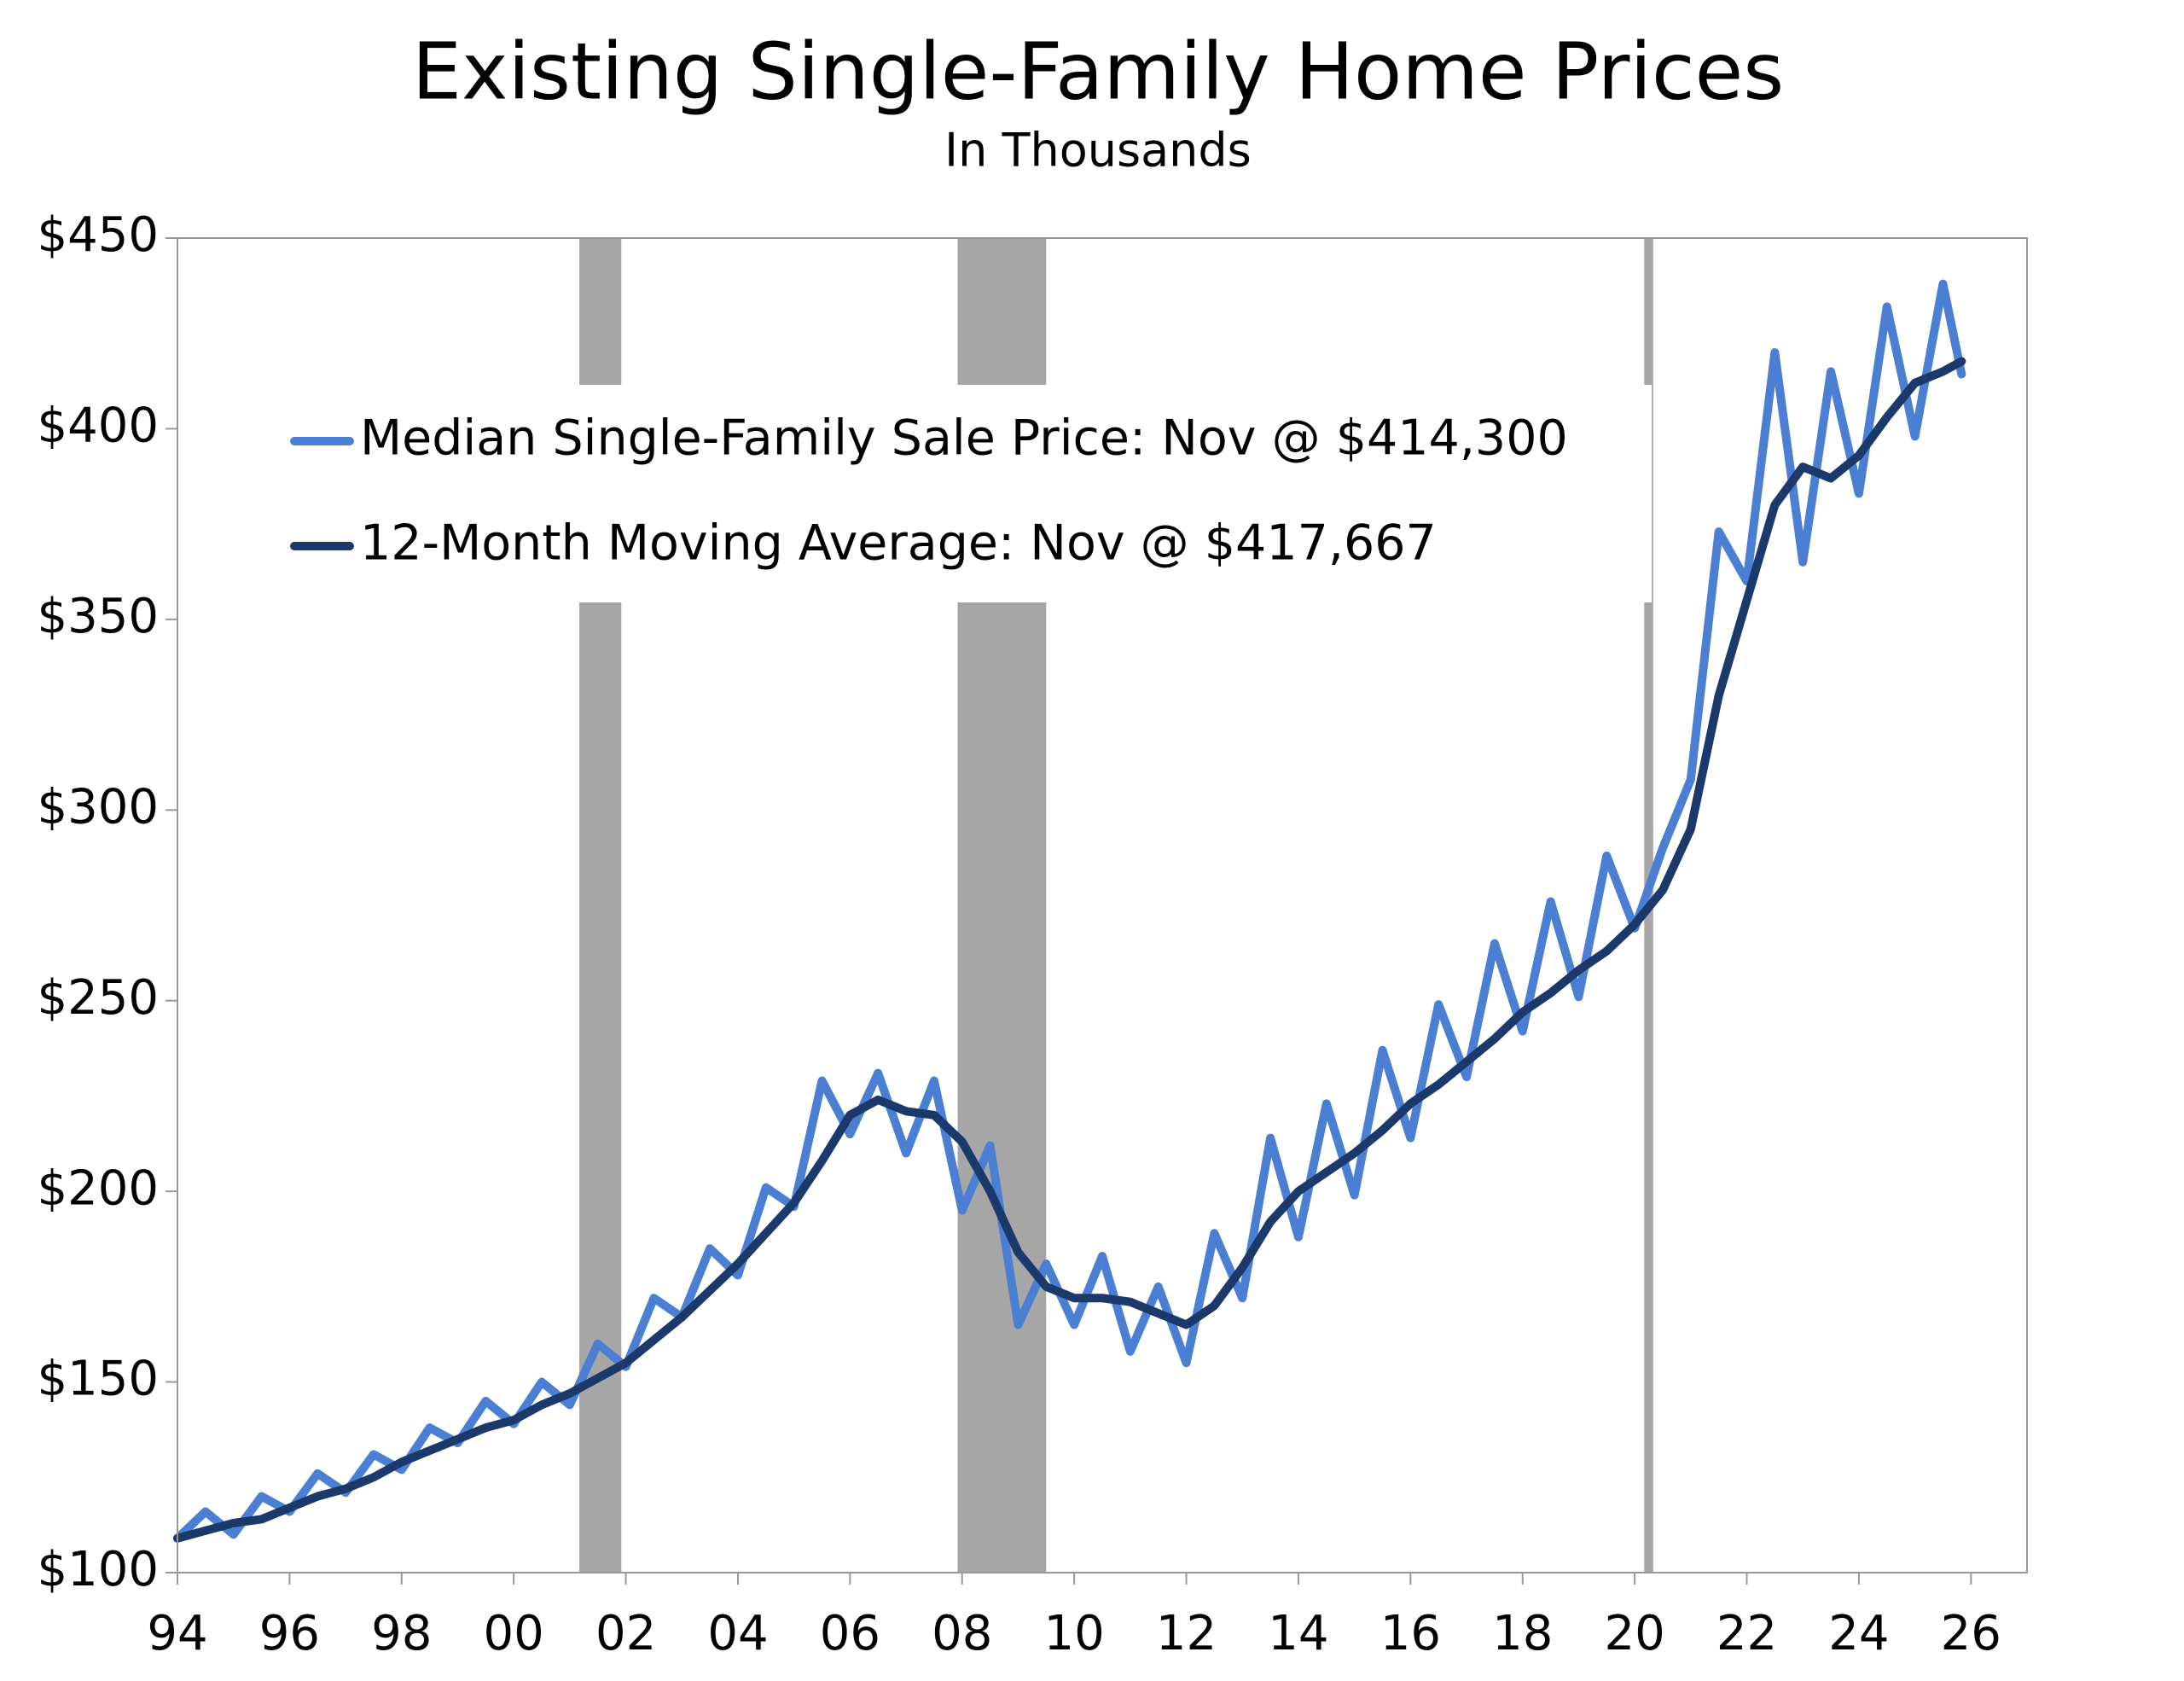 The width and height of the screenshot is (2184, 1681). Describe the element at coordinates (98, 1380) in the screenshot. I see `y-tick-label: $150` at that location.